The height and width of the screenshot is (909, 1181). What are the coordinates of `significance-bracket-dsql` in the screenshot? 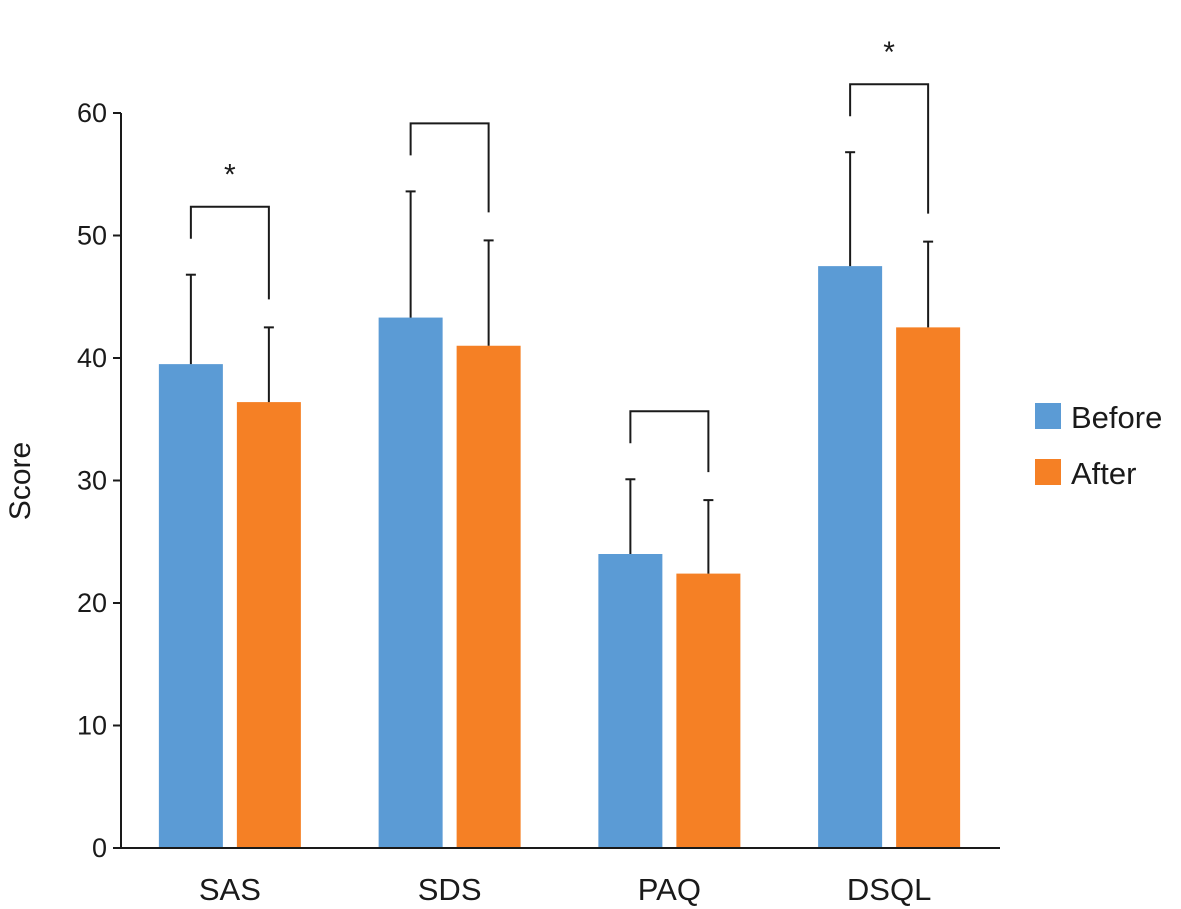 It's located at (889, 148).